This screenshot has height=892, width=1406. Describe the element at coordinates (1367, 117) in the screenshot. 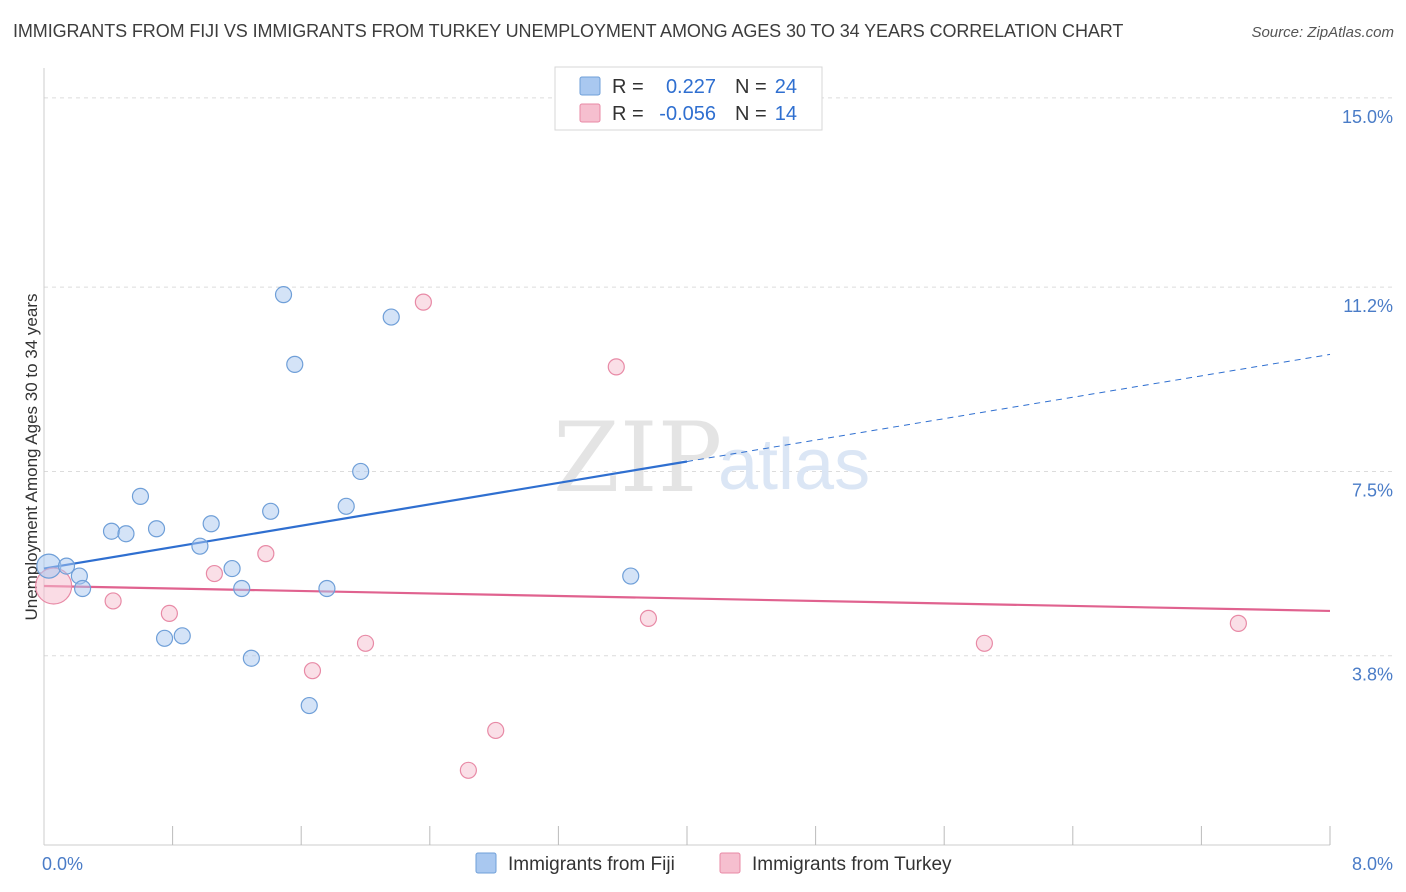

I see `y-tick-label-3: 15.0%` at that location.